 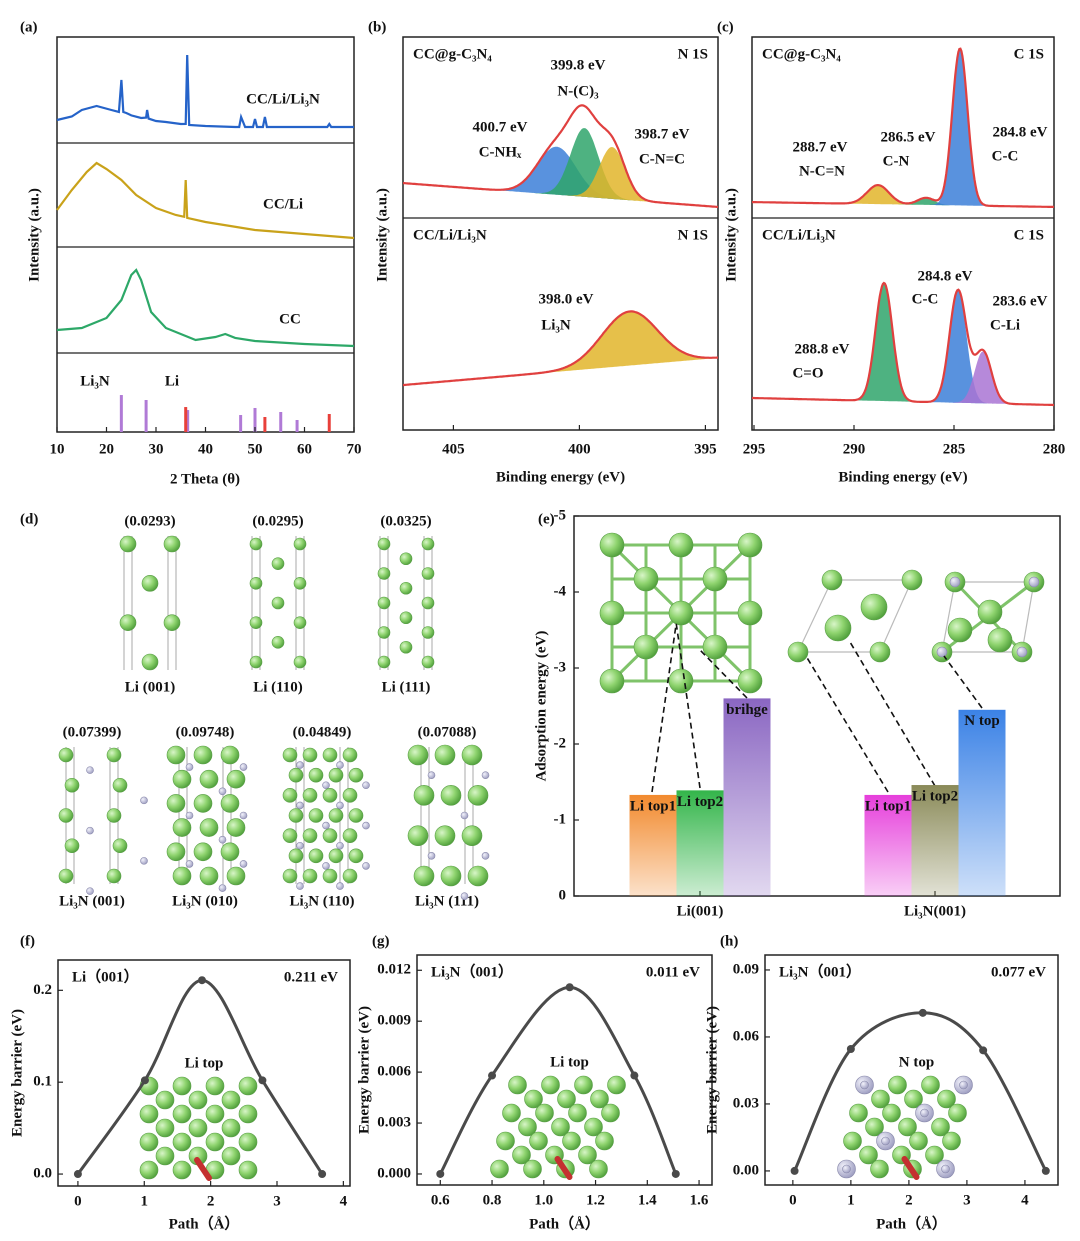 I want to click on x-tick-label: 1.6, so click(x=699, y=1200).